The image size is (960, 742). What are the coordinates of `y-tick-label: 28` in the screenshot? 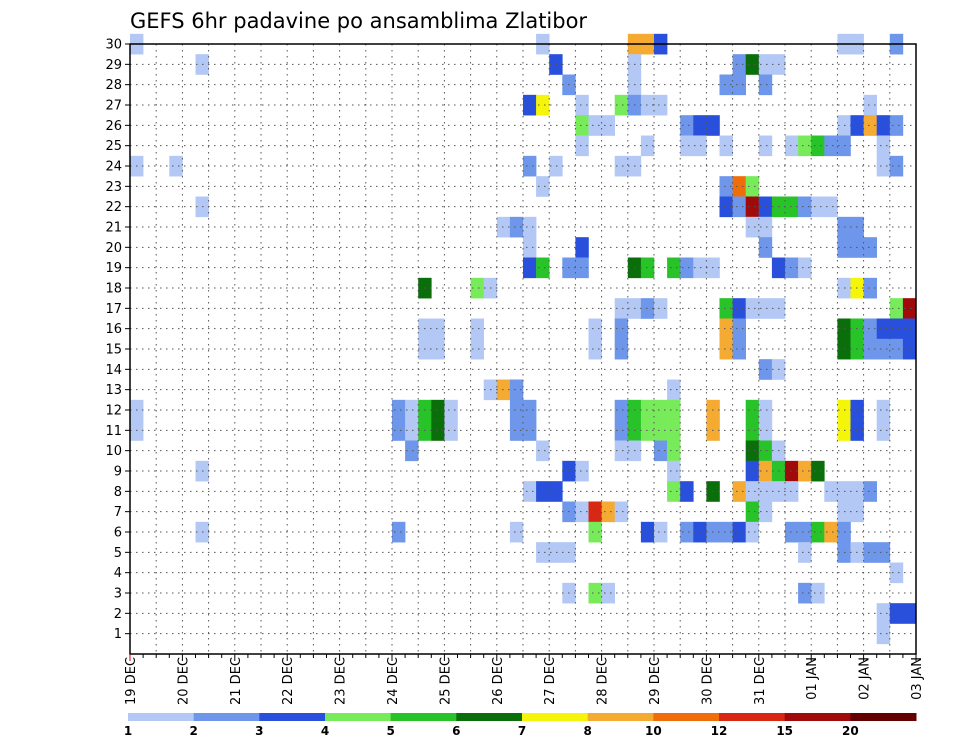 It's located at (113, 85).